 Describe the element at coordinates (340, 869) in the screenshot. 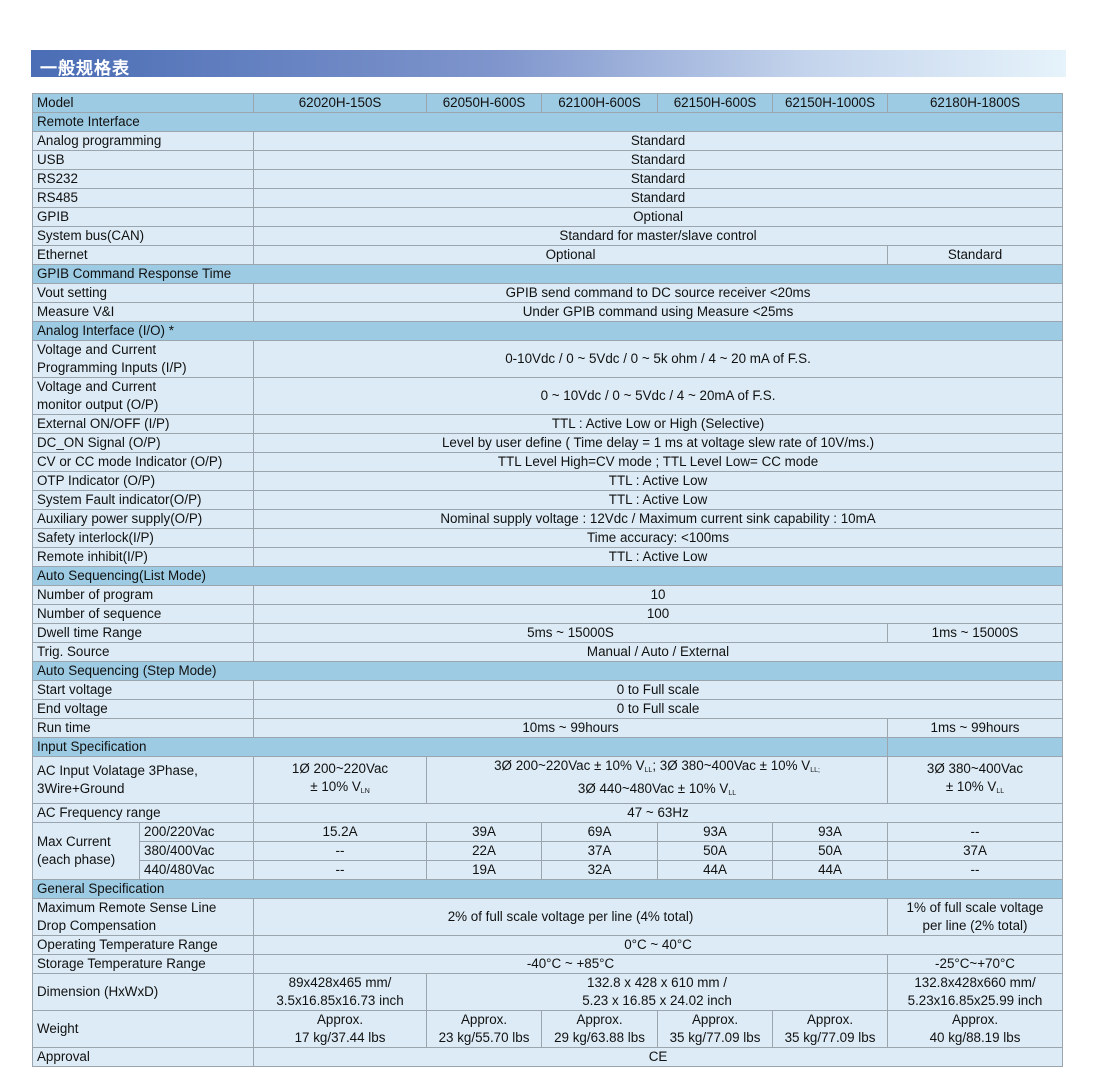

I see `cell-line: --` at that location.